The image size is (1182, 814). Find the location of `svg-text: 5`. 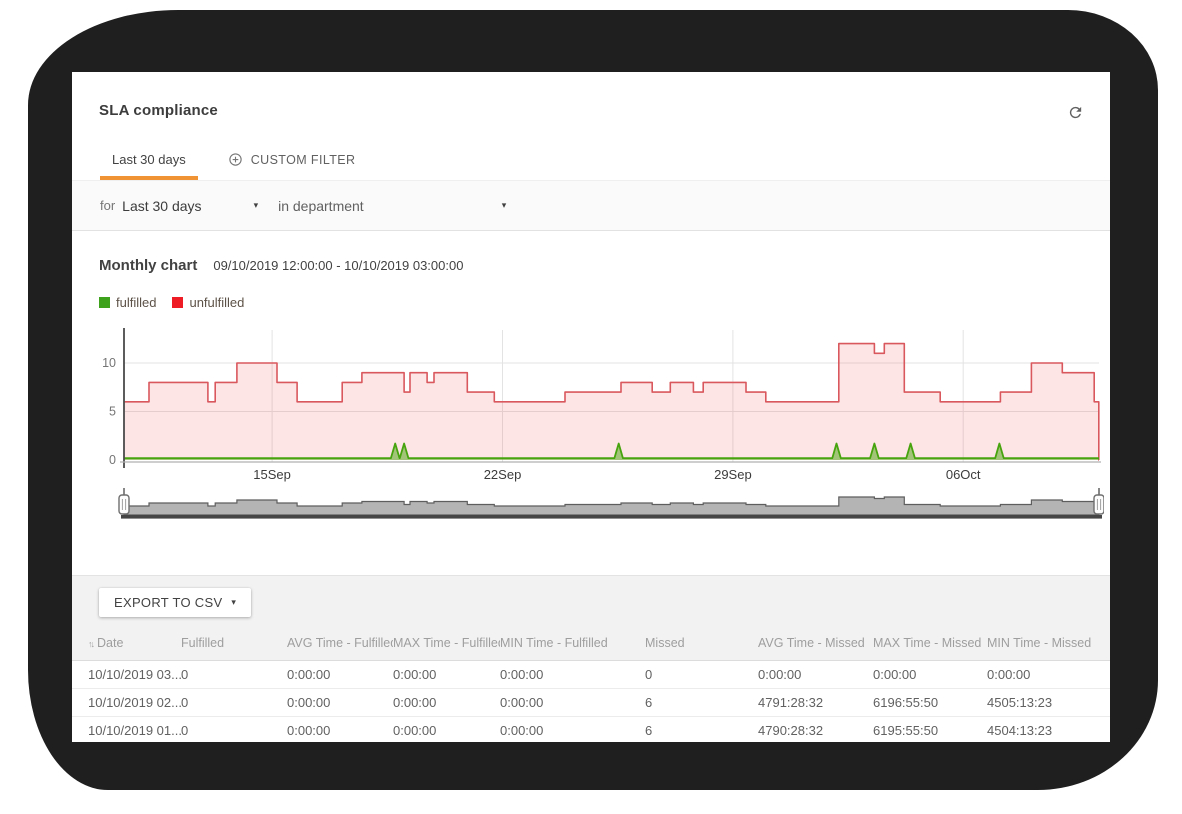

svg-text: 5 is located at coordinates (112, 412).